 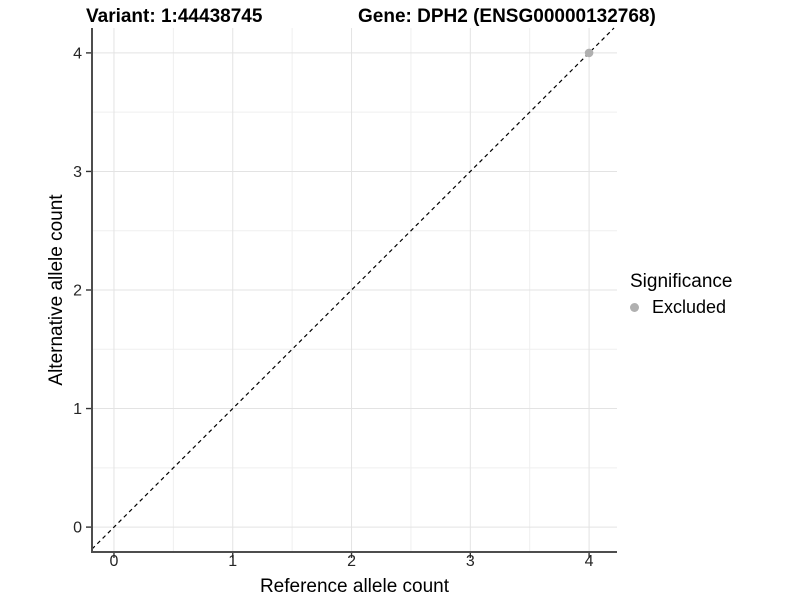 What do you see at coordinates (589, 53) in the screenshot?
I see `data-point-excluded` at bounding box center [589, 53].